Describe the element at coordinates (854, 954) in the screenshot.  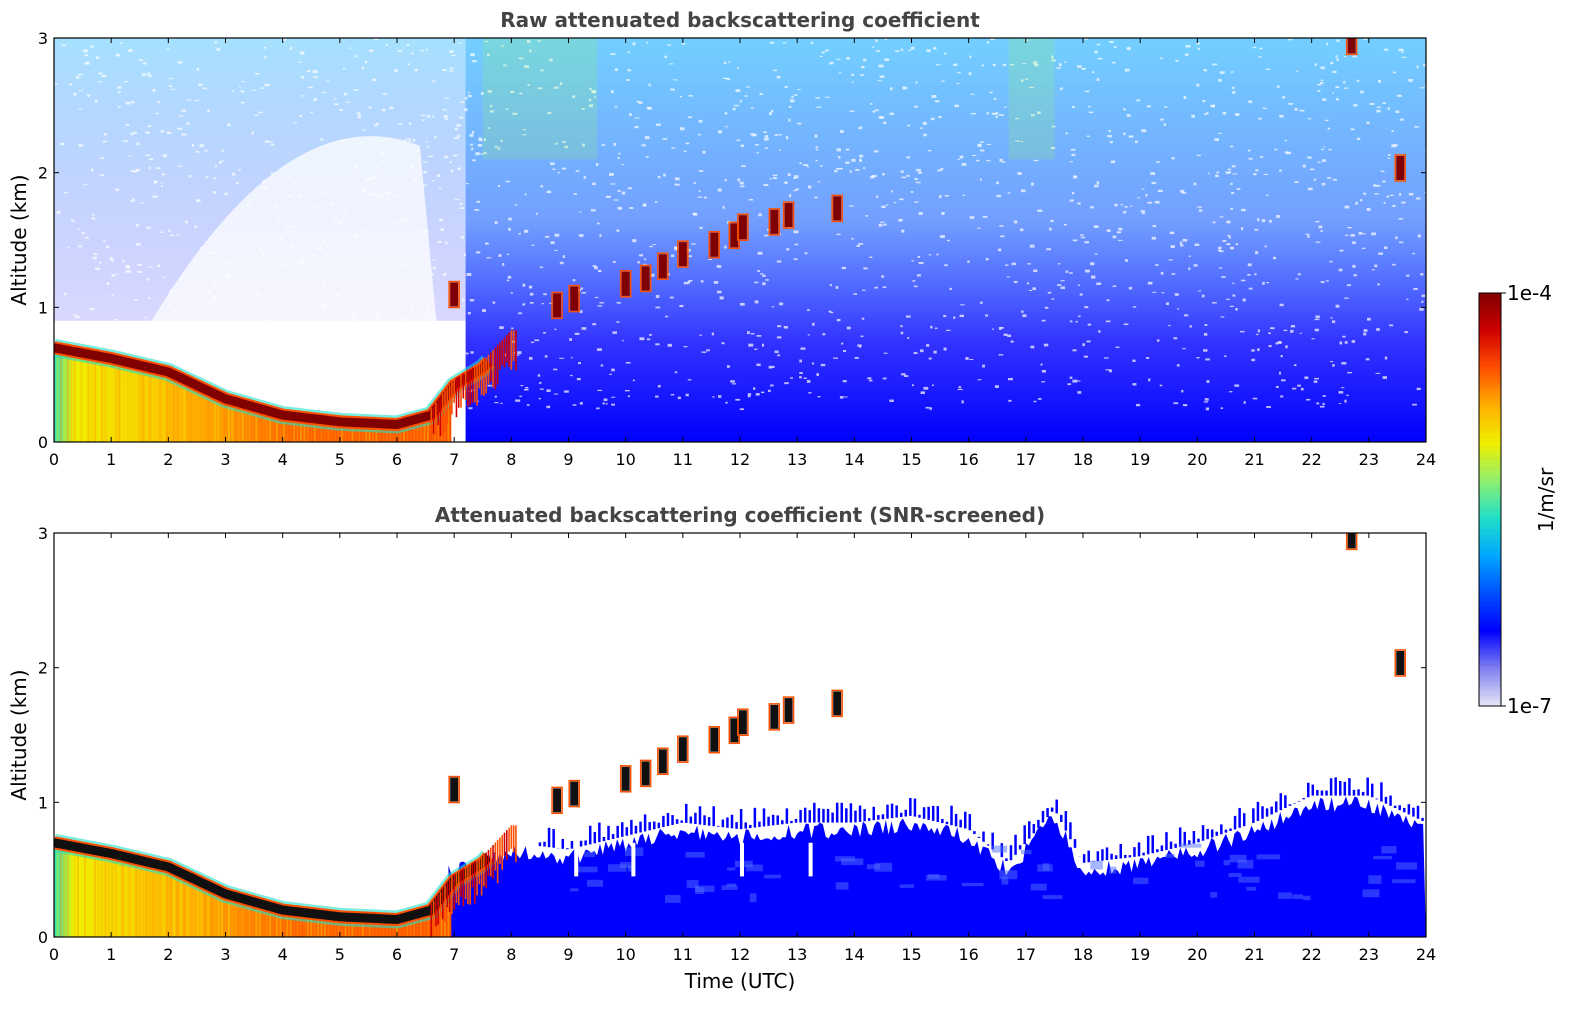
I see `x-tick-label: 14` at that location.